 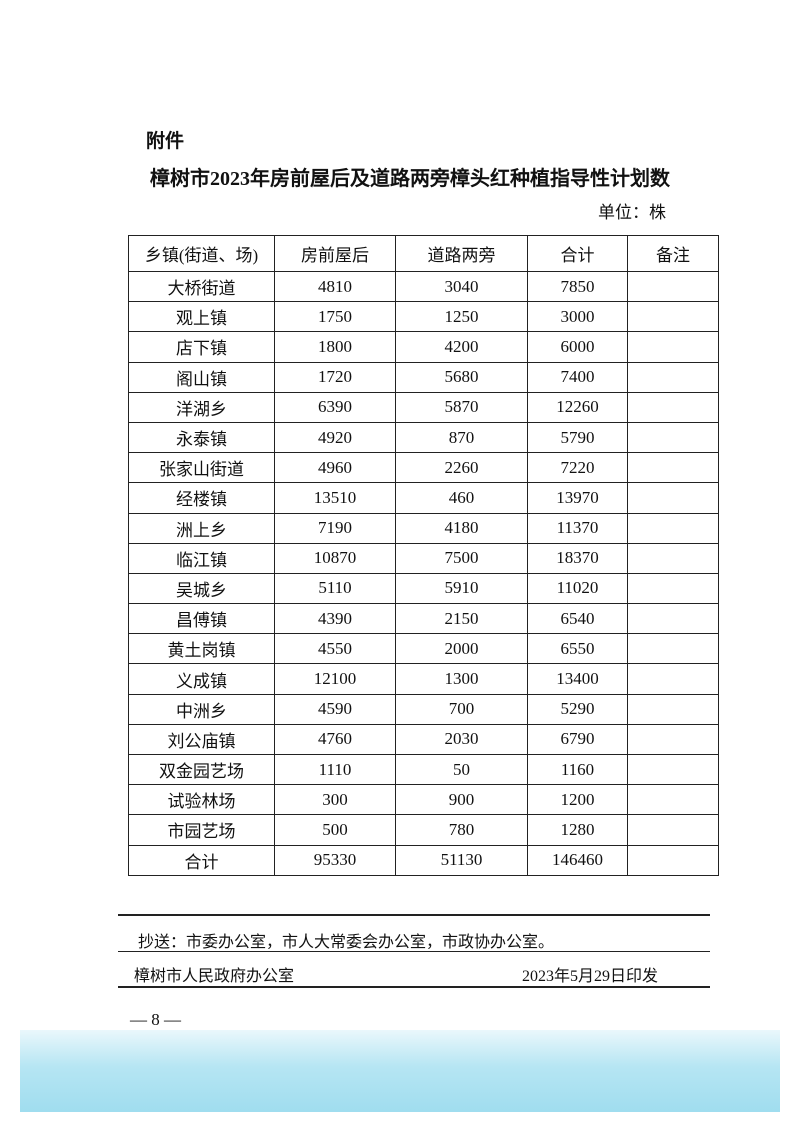 What do you see at coordinates (335, 769) in the screenshot?
I see `table-cell: 1110` at bounding box center [335, 769].